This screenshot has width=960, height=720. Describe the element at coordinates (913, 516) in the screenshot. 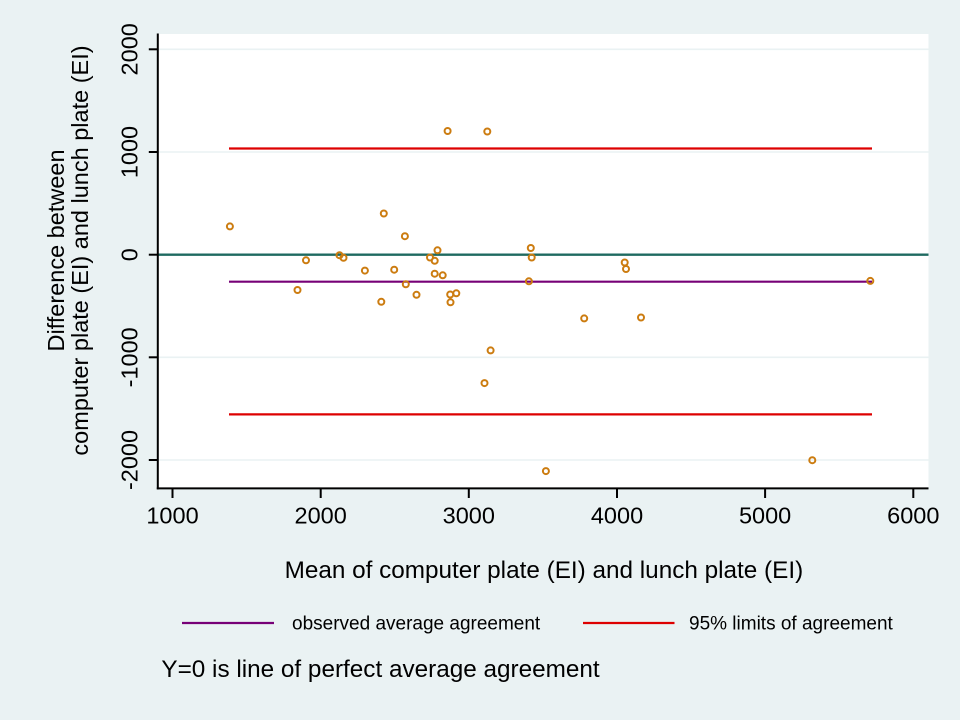

I see `svg-text: 6000` at that location.